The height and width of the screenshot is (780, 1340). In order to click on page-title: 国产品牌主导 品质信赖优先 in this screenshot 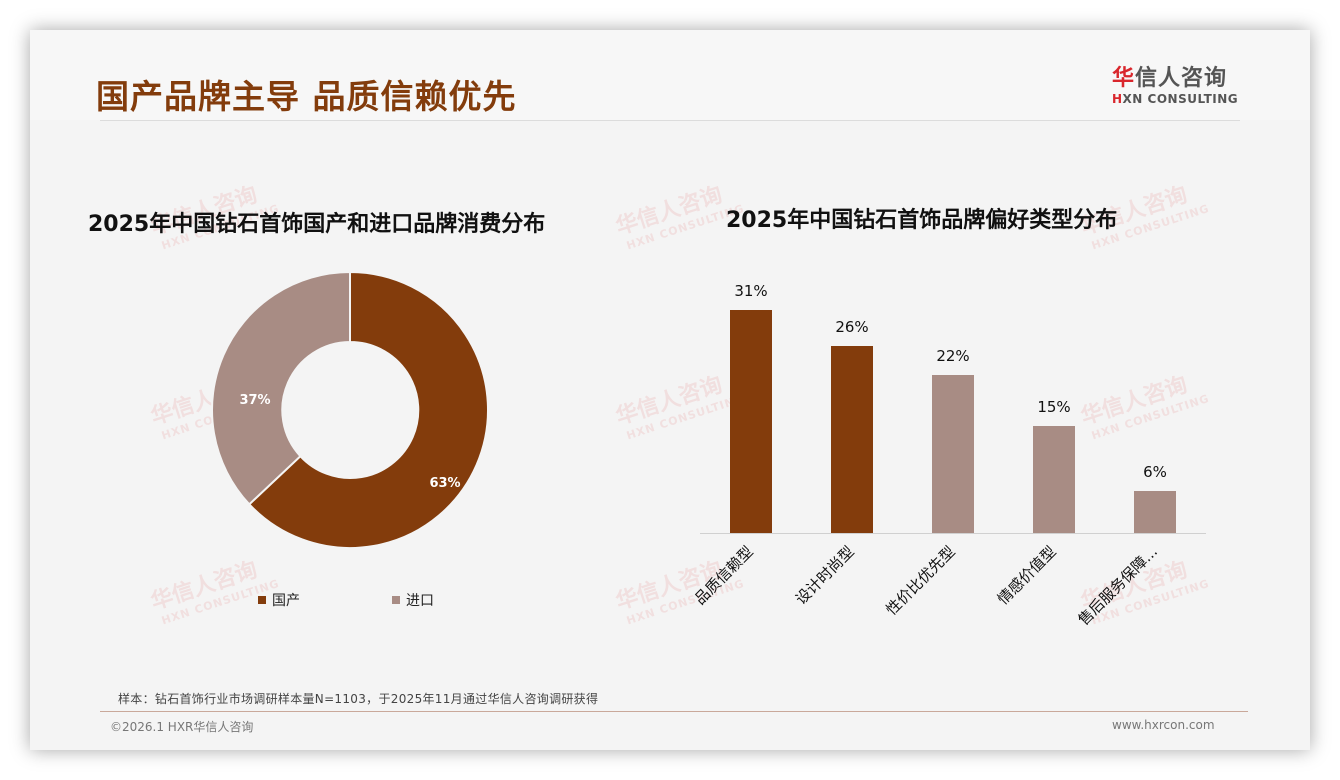, I will do `click(306, 96)`.